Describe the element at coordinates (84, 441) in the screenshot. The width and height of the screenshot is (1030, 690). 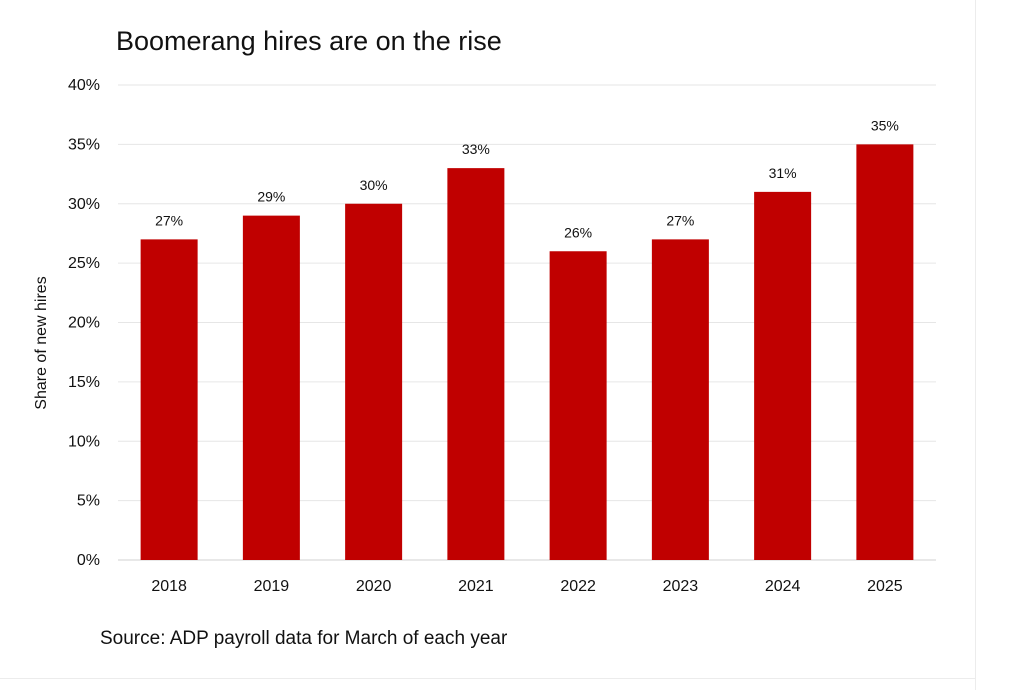
I see `y-tick-label: 10%` at that location.